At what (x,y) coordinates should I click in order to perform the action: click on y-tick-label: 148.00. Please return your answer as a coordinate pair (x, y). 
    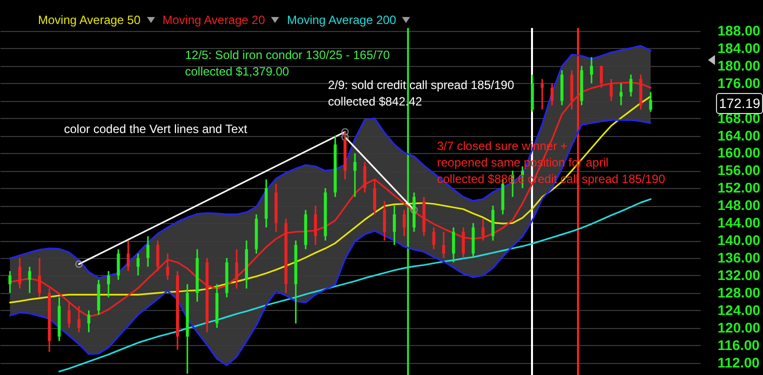
    Looking at the image, I should click on (739, 205).